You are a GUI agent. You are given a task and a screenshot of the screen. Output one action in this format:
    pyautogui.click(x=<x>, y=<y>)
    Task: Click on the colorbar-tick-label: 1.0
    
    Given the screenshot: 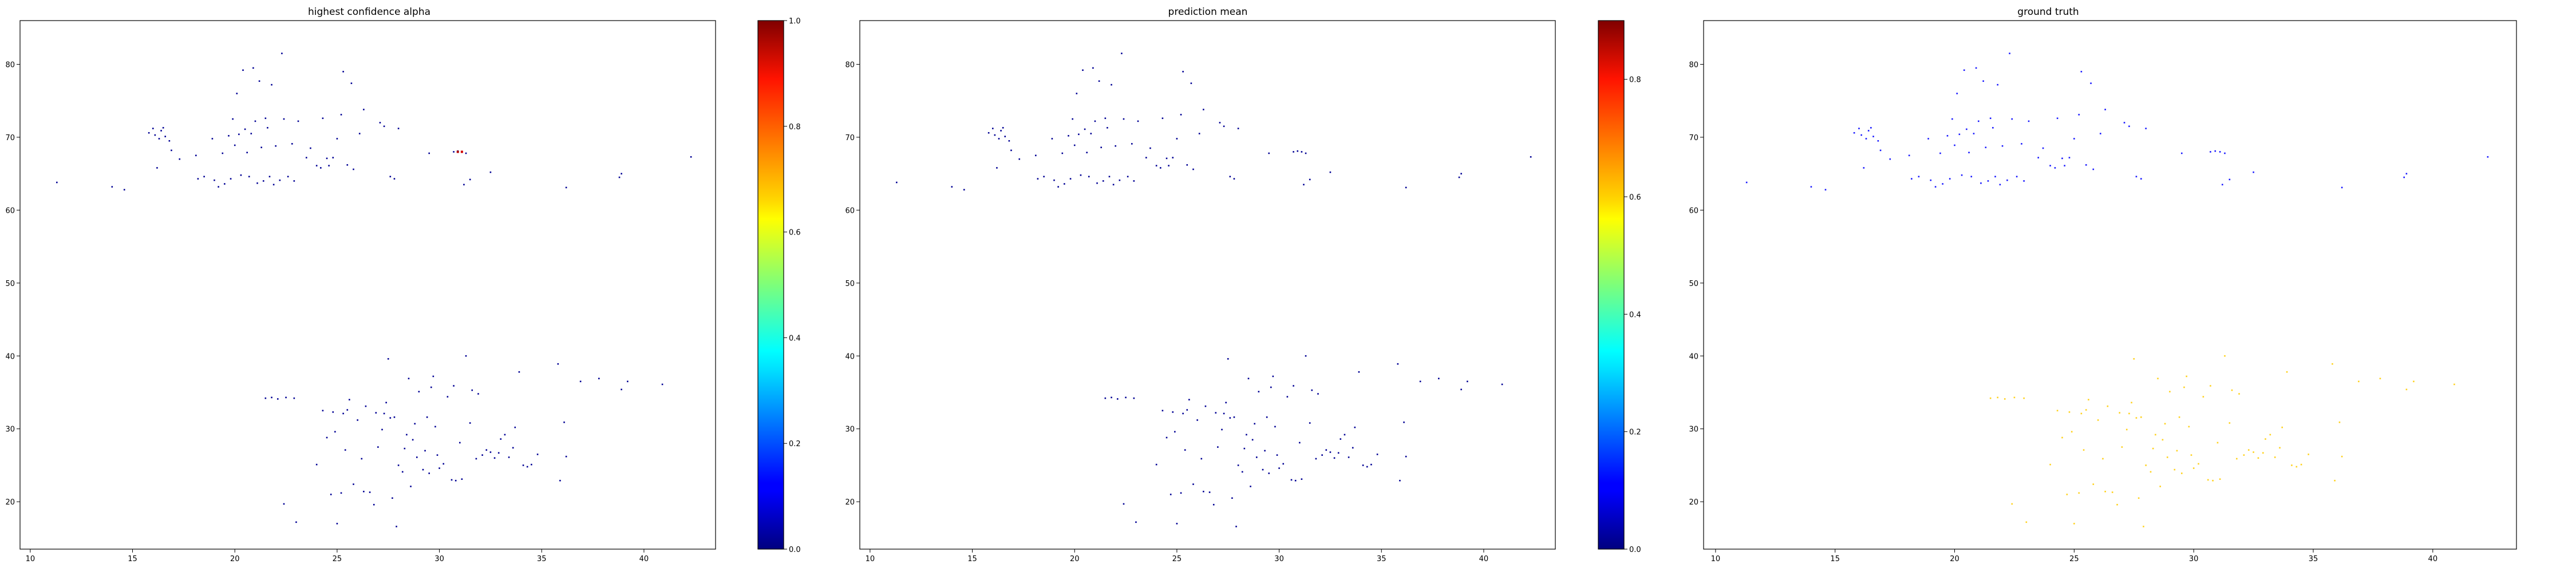 What is the action you would take?
    pyautogui.click(x=795, y=21)
    